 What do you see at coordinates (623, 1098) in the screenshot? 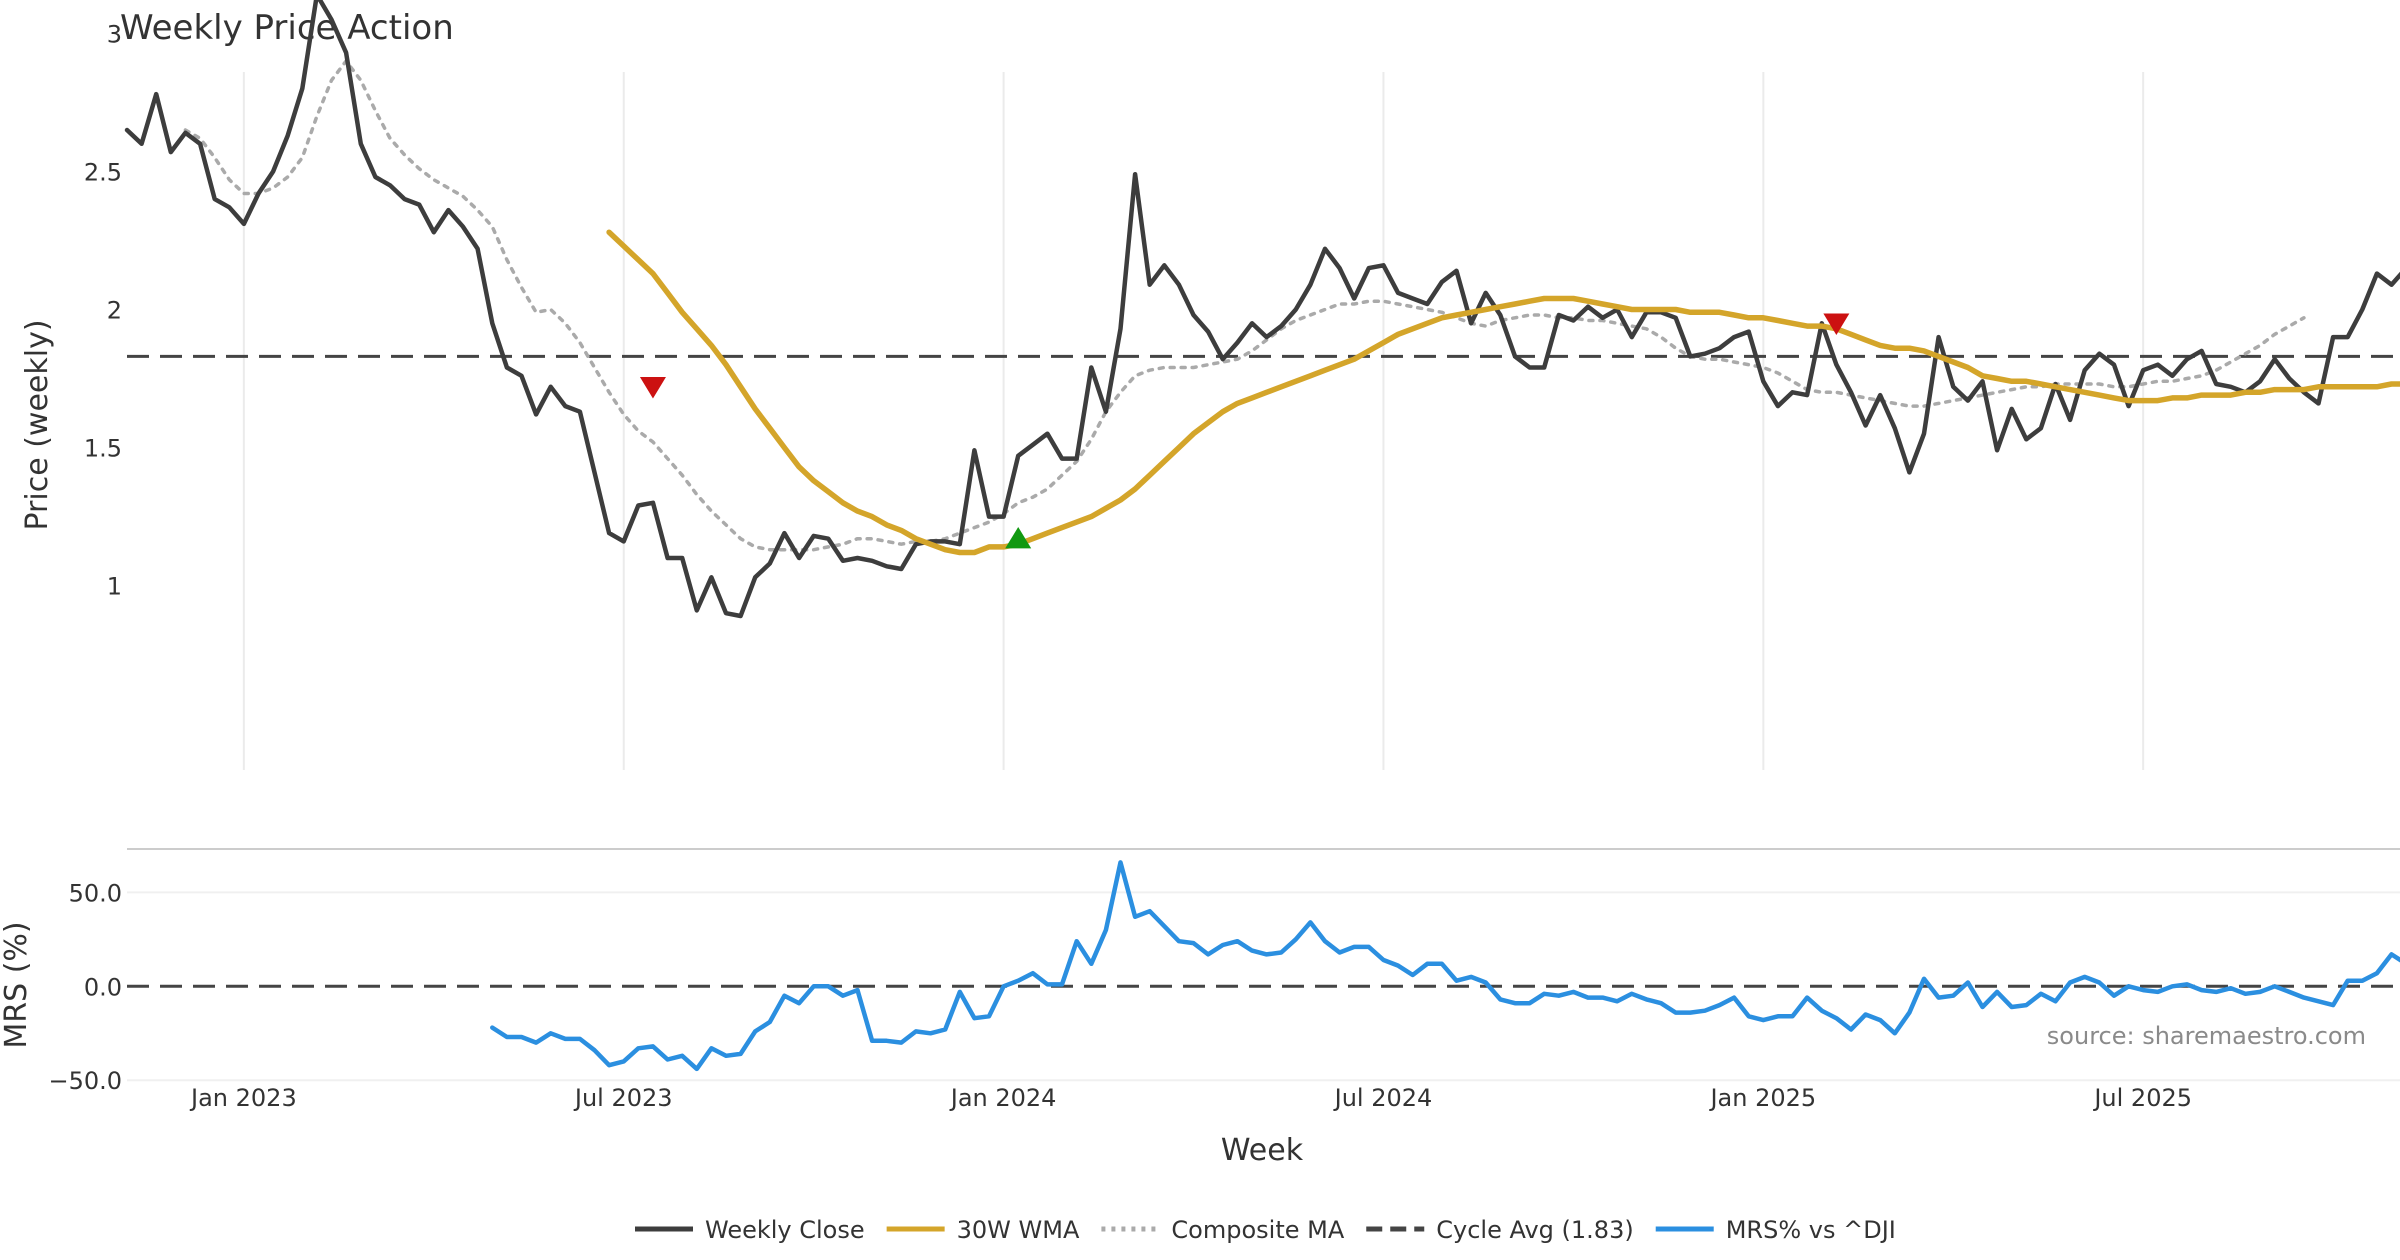
I see `x-tick-label: Jul 2023` at bounding box center [623, 1098].